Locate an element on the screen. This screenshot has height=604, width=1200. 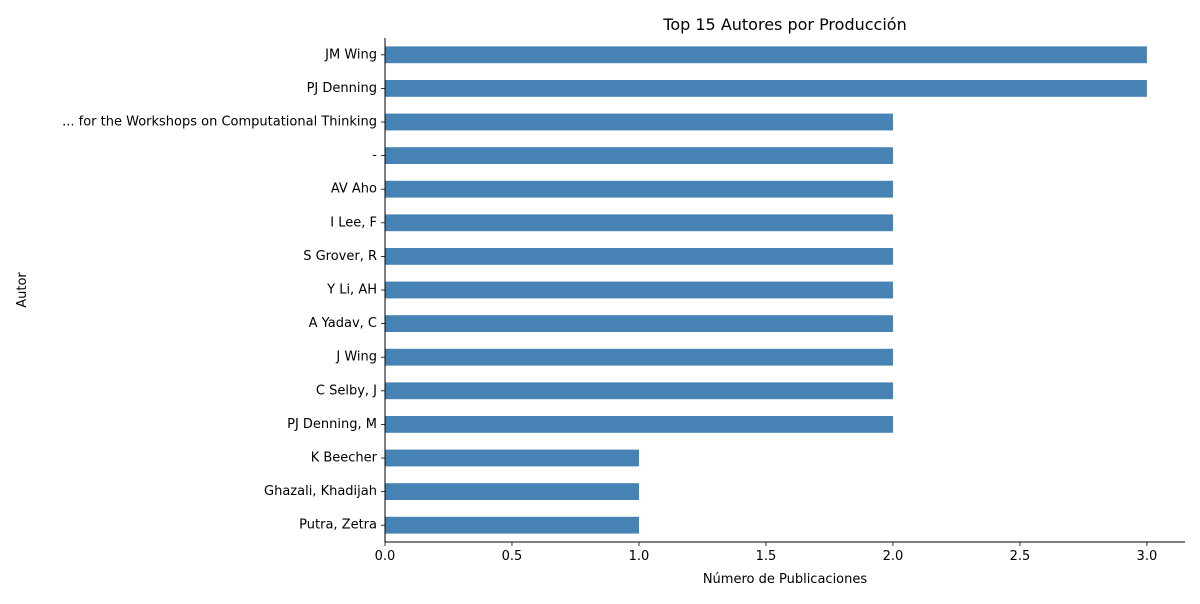
y-tick-label: PJ Denning is located at coordinates (342, 88).